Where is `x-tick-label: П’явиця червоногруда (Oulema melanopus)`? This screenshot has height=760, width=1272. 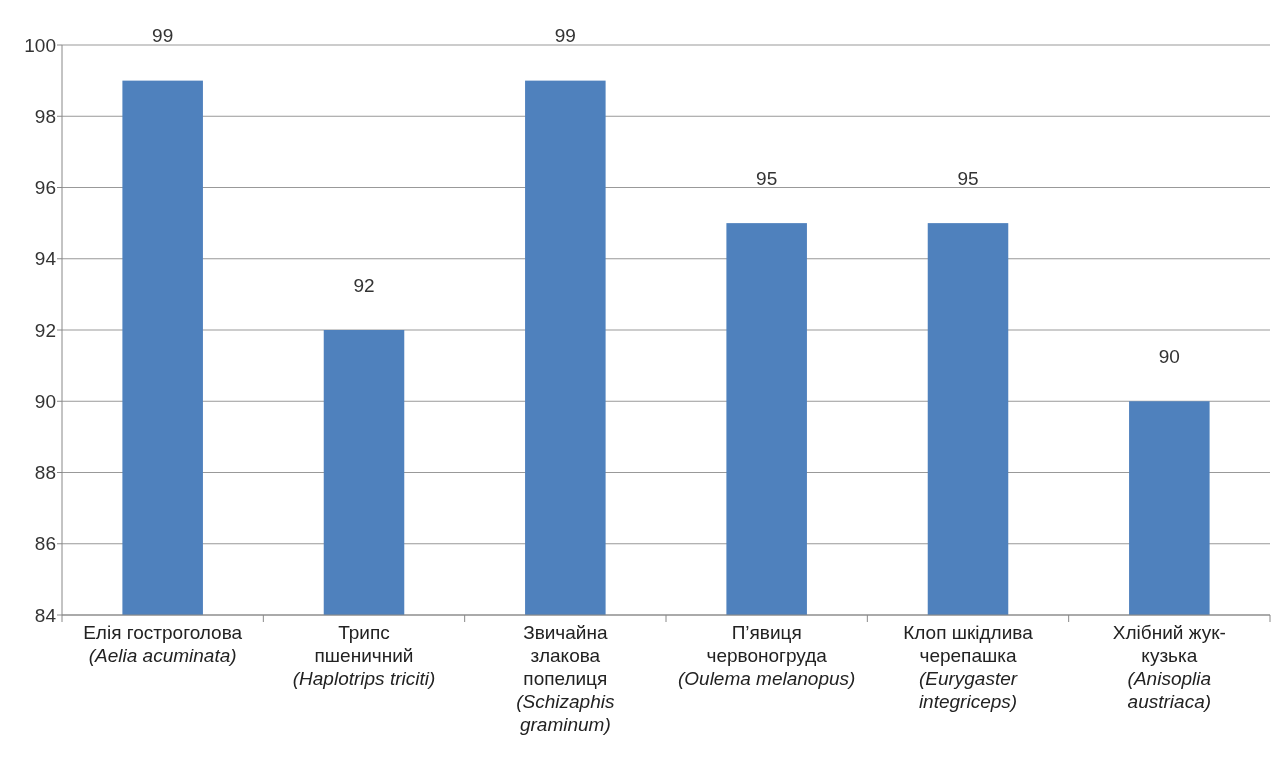
x-tick-label: П’явиця червоногруда (Oulema melanopus) is located at coordinates (766, 655).